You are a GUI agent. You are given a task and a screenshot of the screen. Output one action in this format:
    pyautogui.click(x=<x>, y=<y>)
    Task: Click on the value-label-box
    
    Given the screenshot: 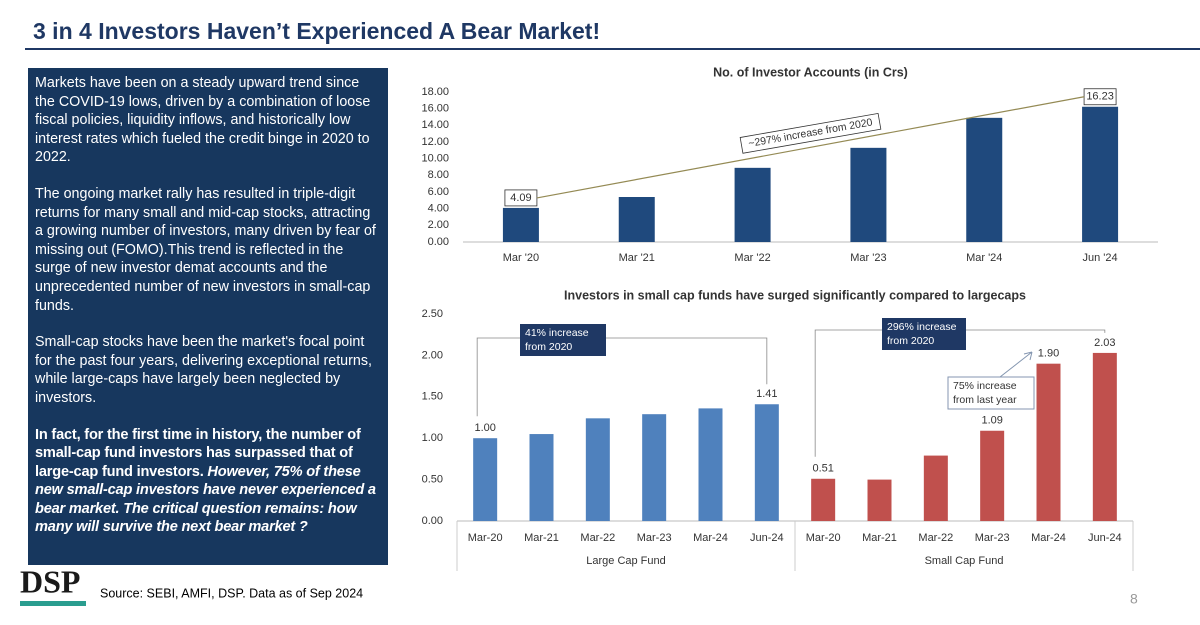 What is the action you would take?
    pyautogui.click(x=521, y=198)
    